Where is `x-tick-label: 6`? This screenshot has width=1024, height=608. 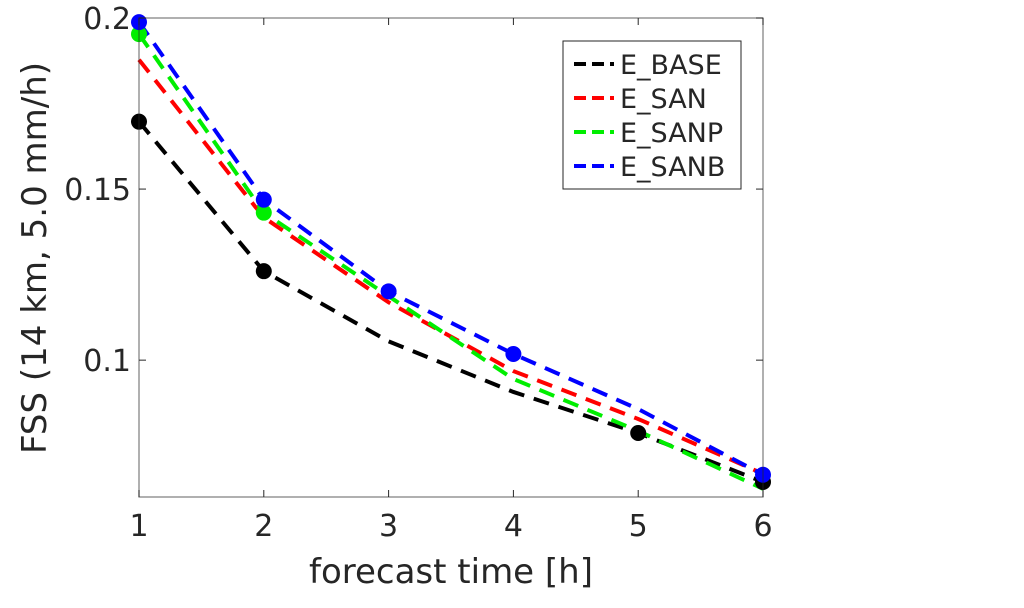
x-tick-label: 6 is located at coordinates (762, 526).